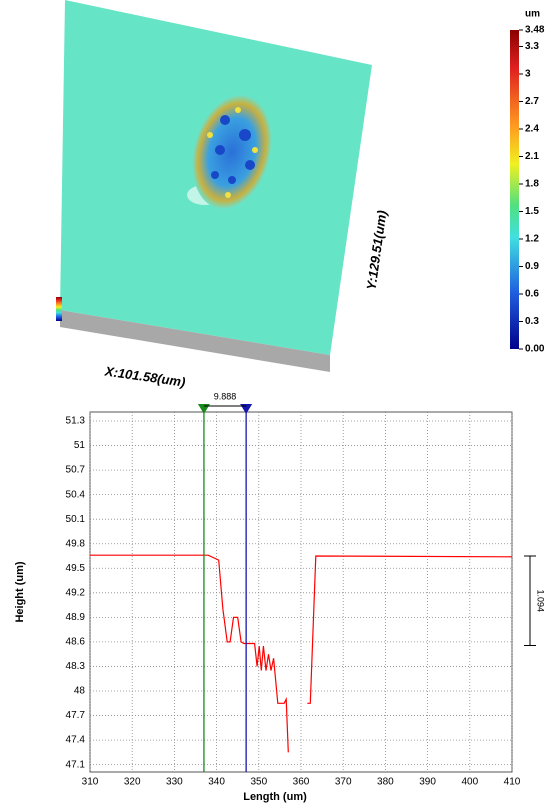 The width and height of the screenshot is (550, 812). Describe the element at coordinates (532, 294) in the screenshot. I see `colorbar-tick-label: 0.6` at that location.